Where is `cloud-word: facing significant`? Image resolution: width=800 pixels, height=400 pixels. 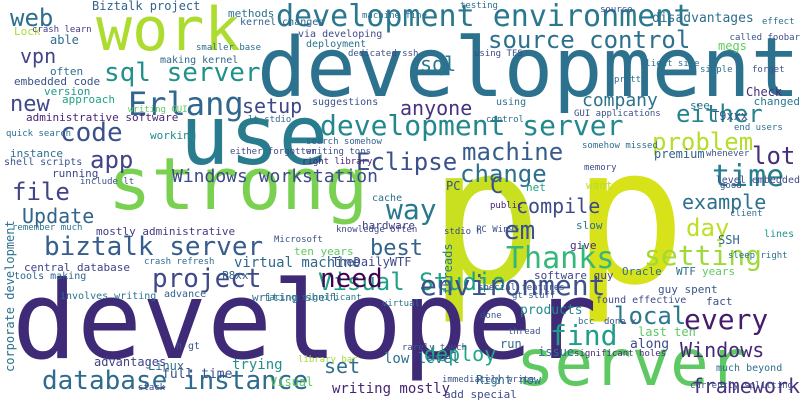 cloud-word: facing significant is located at coordinates (313, 298).